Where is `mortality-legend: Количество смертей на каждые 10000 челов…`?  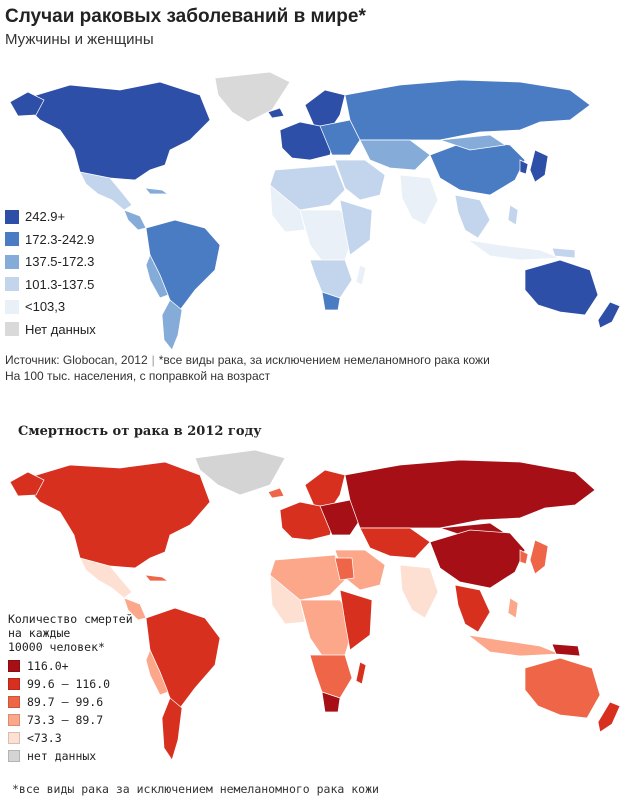
mortality-legend: Количество смертей на каждые 10000 челов… is located at coordinates (70, 688).